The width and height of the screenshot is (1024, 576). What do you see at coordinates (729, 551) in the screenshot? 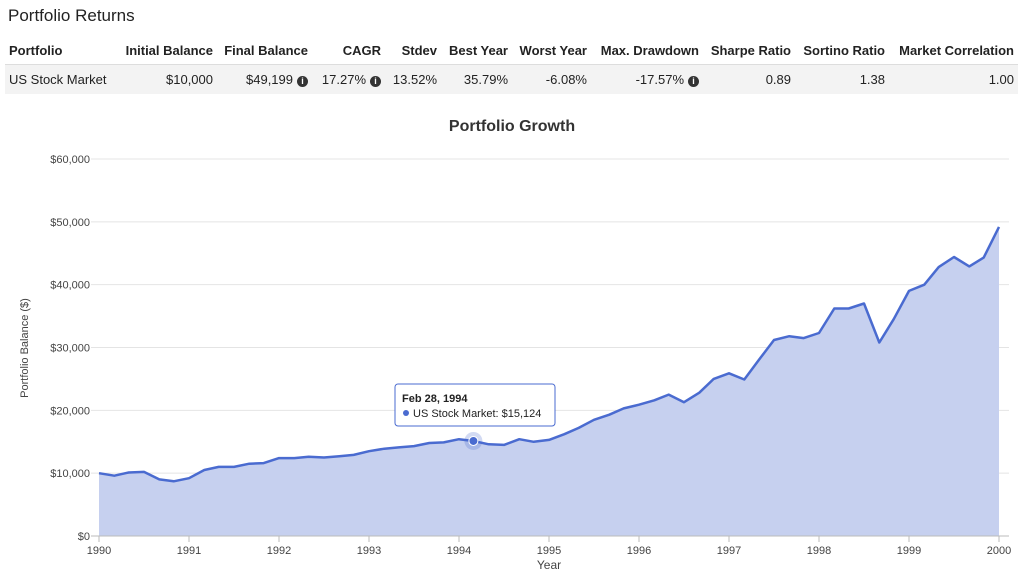
I see `x-tick-label: 1997` at bounding box center [729, 551].